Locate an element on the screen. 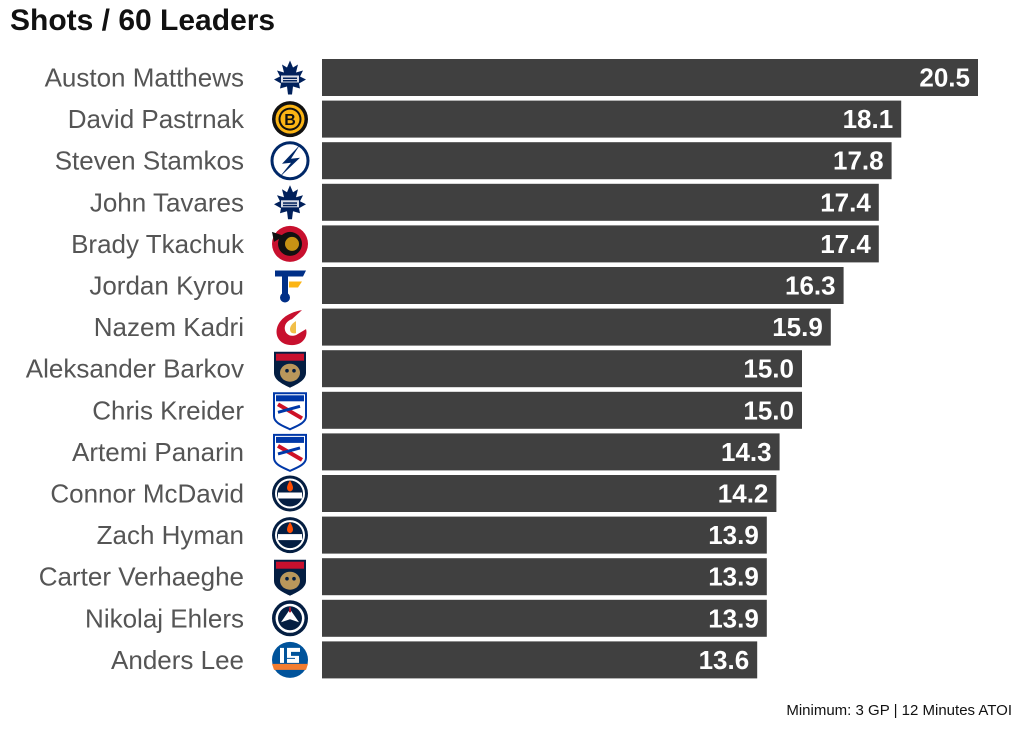 Image resolution: width=1024 pixels, height=731 pixels. player-name-label: Brady Tkachuk is located at coordinates (158, 244).